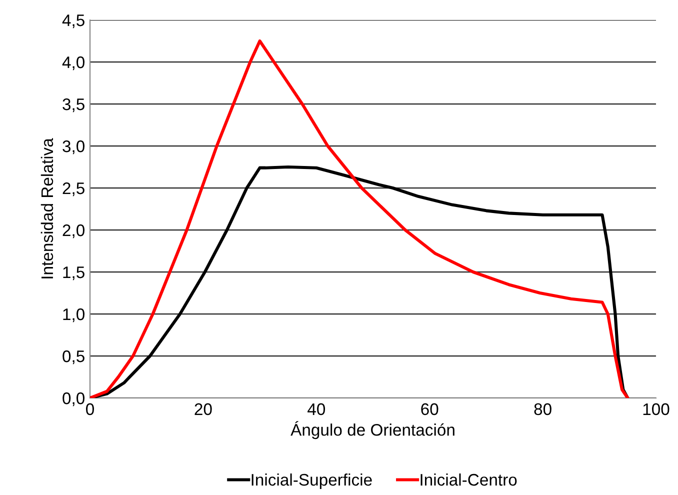 This screenshot has width=678, height=495. Describe the element at coordinates (73, 21) in the screenshot. I see `y-tick-label: 4,5` at that location.